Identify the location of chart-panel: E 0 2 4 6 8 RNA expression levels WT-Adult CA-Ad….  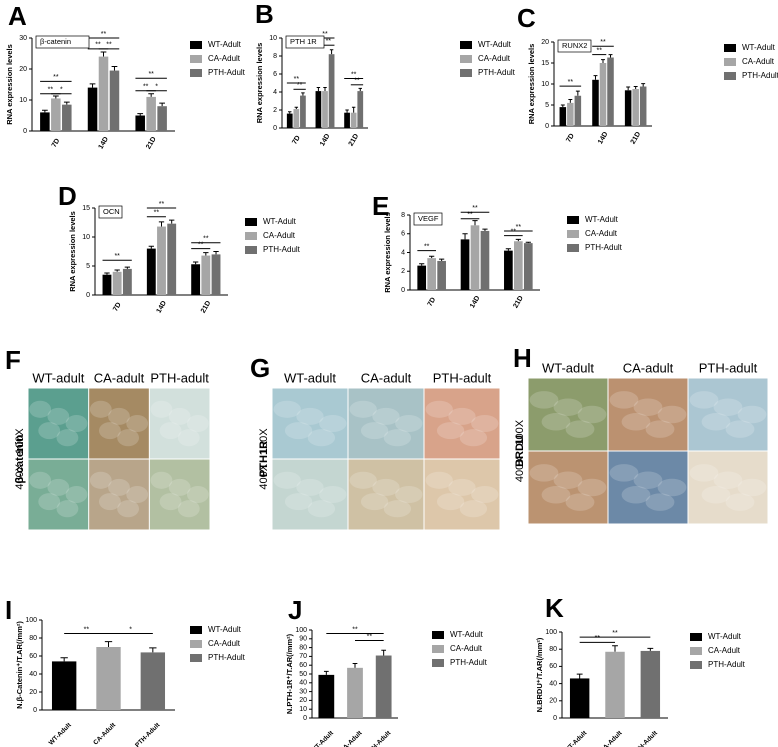
(497, 250).